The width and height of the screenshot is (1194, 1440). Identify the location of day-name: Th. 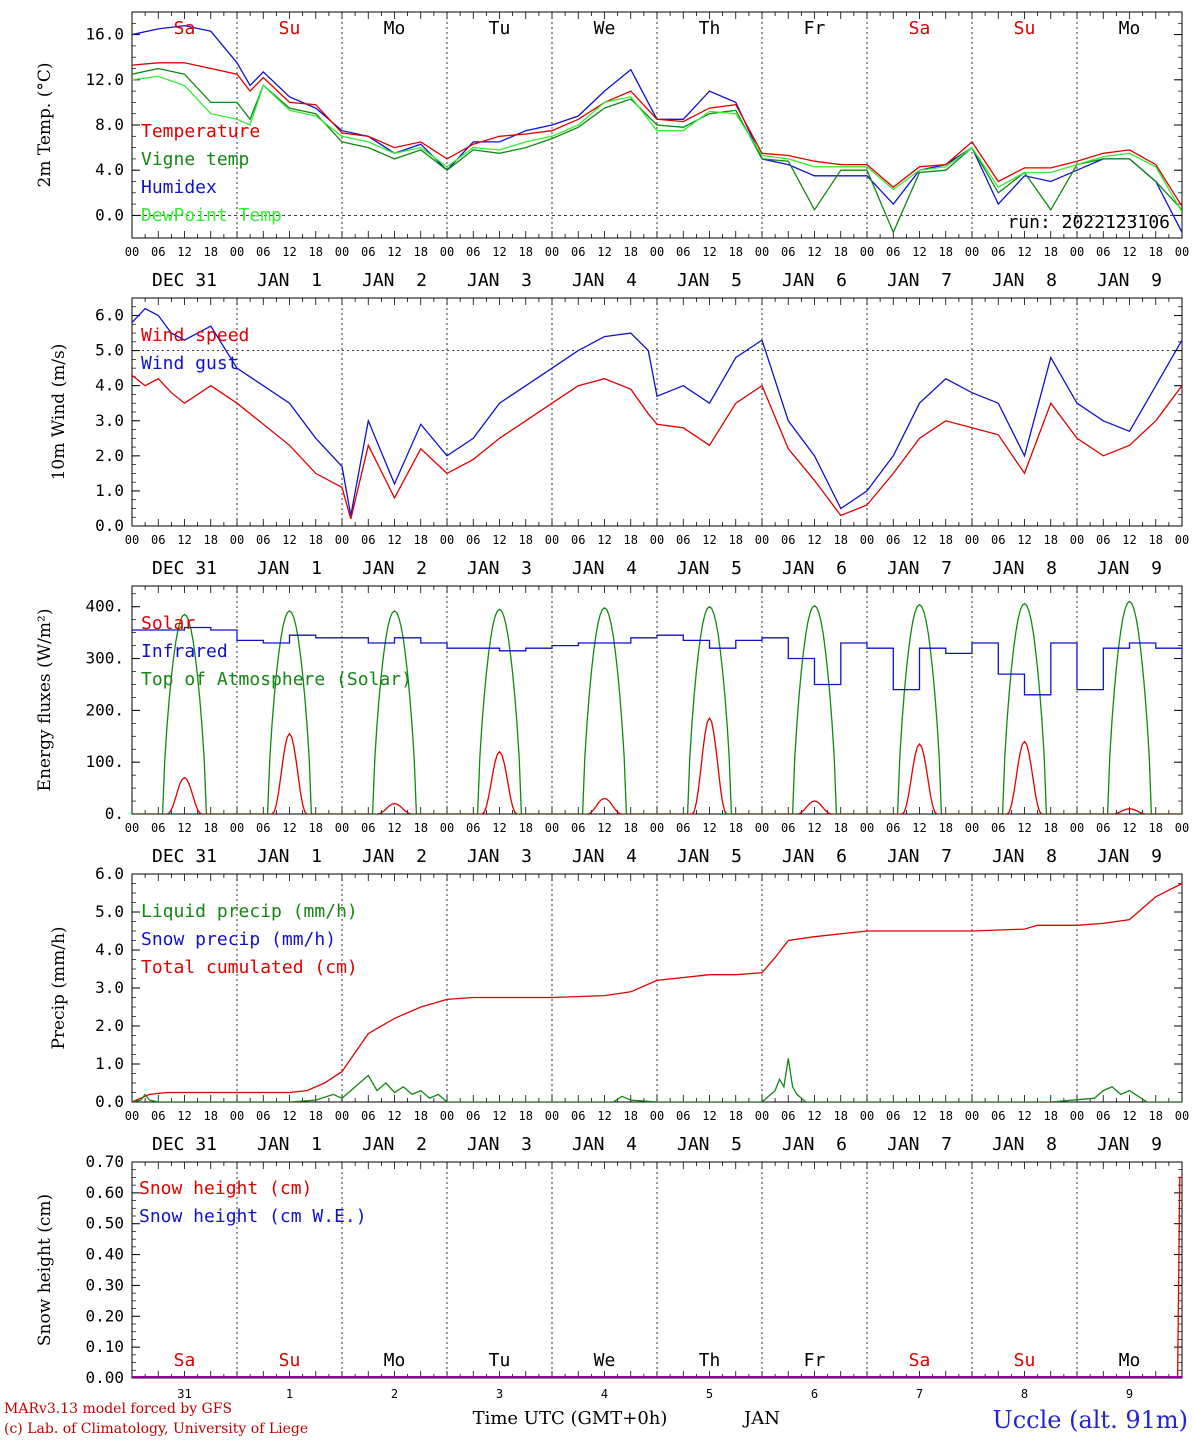
(710, 1360).